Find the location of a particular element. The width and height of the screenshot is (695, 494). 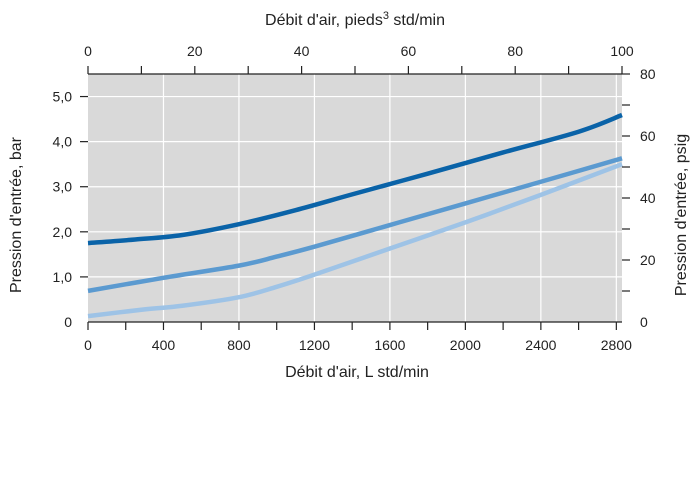

top-axis-title: Débit d'air, pieds3 std/min is located at coordinates (355, 19).